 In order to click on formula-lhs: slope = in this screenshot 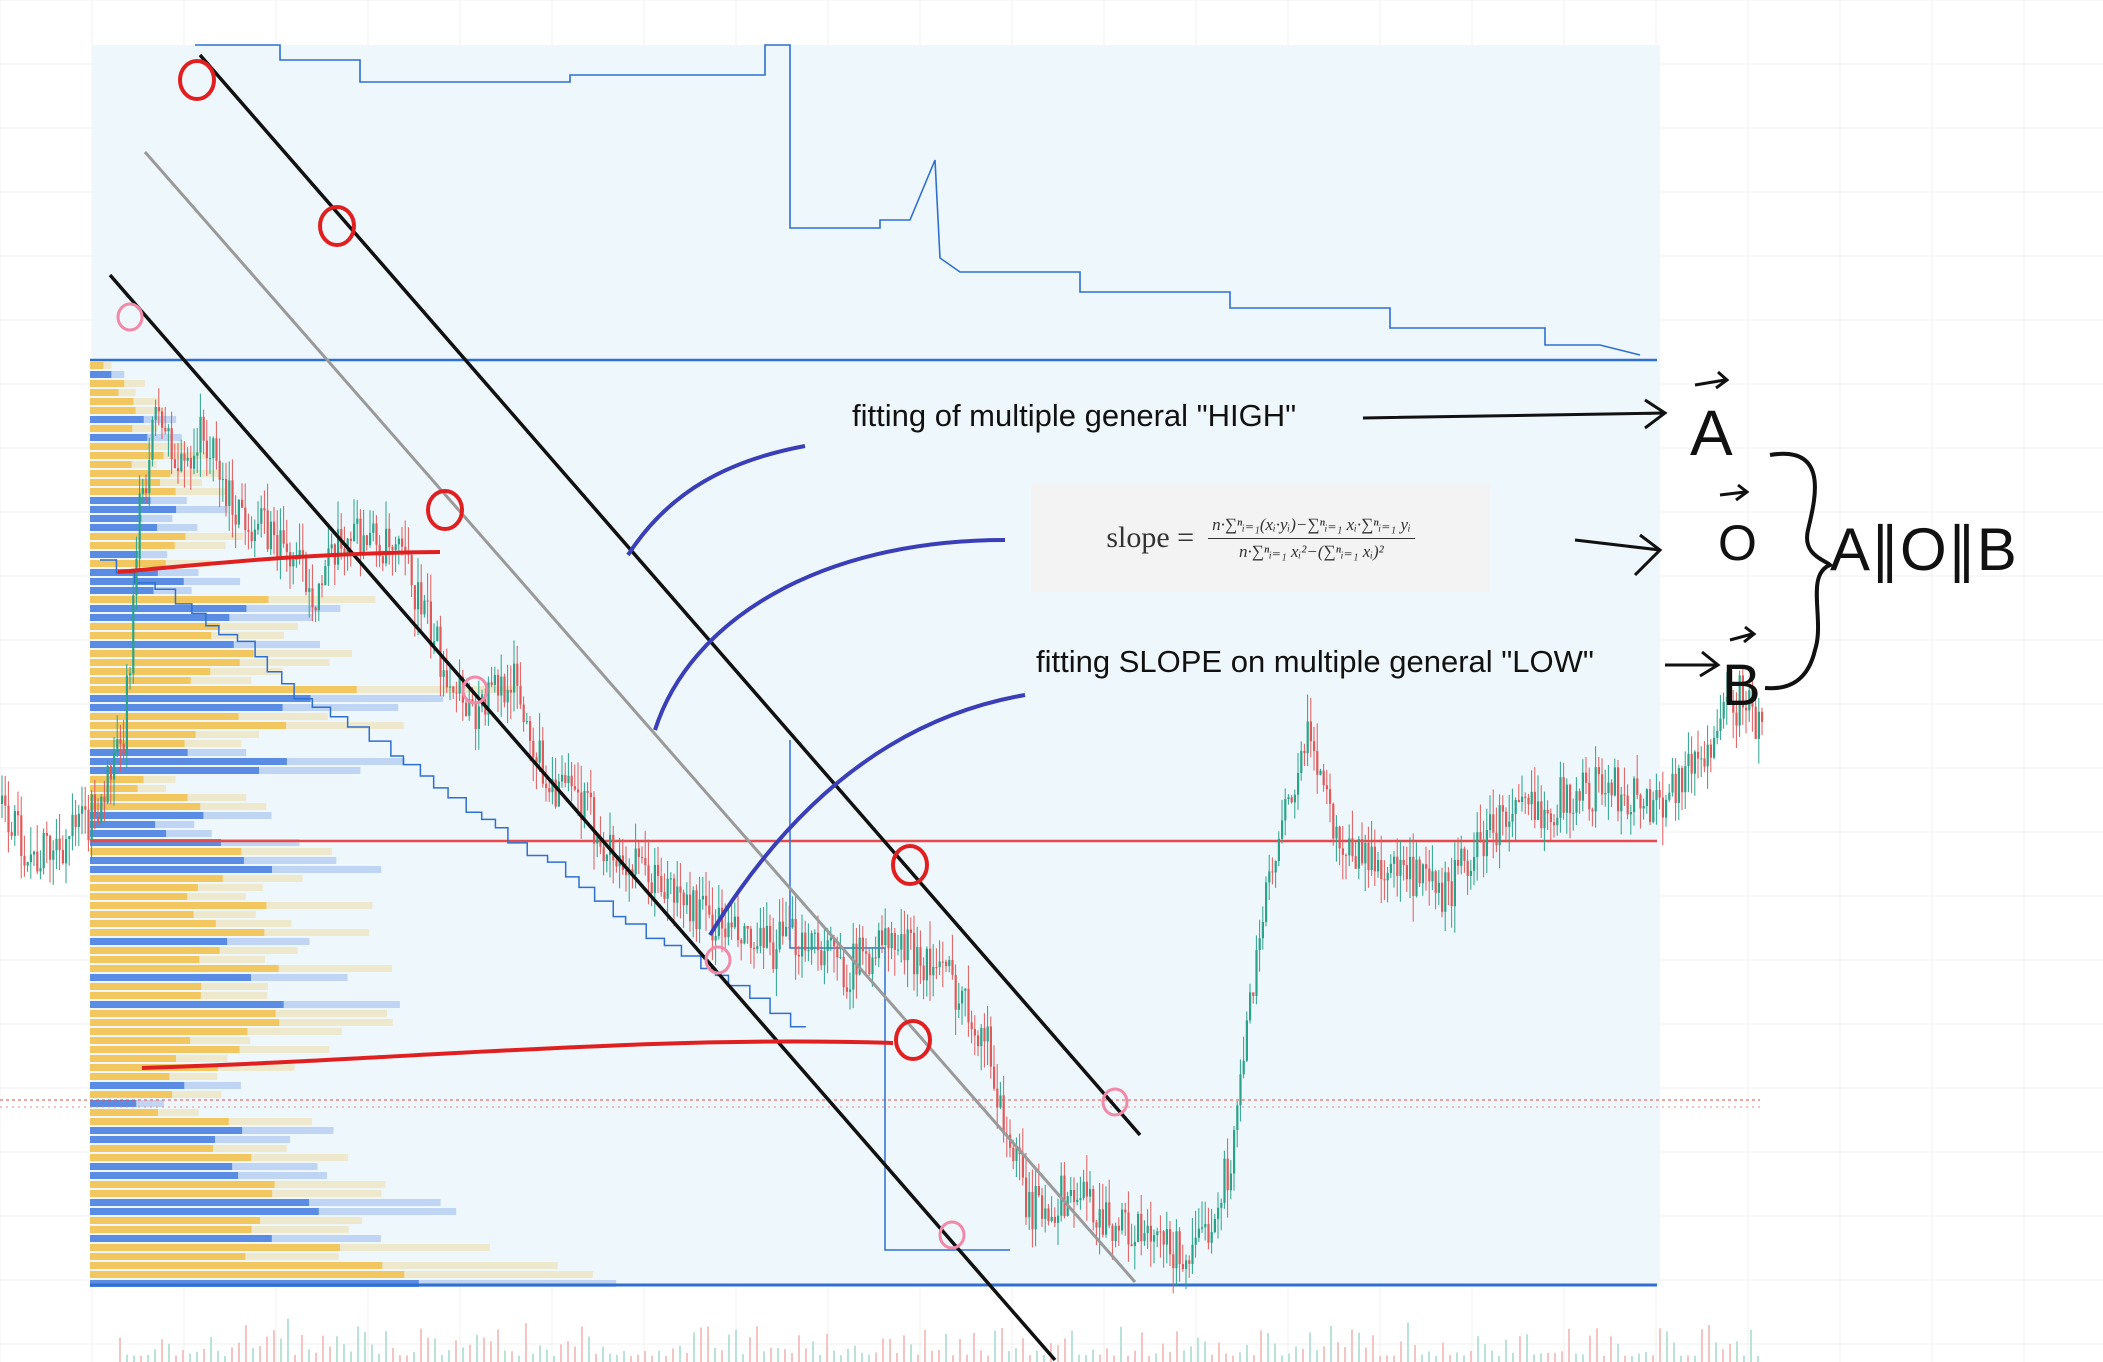, I will do `click(1150, 537)`.